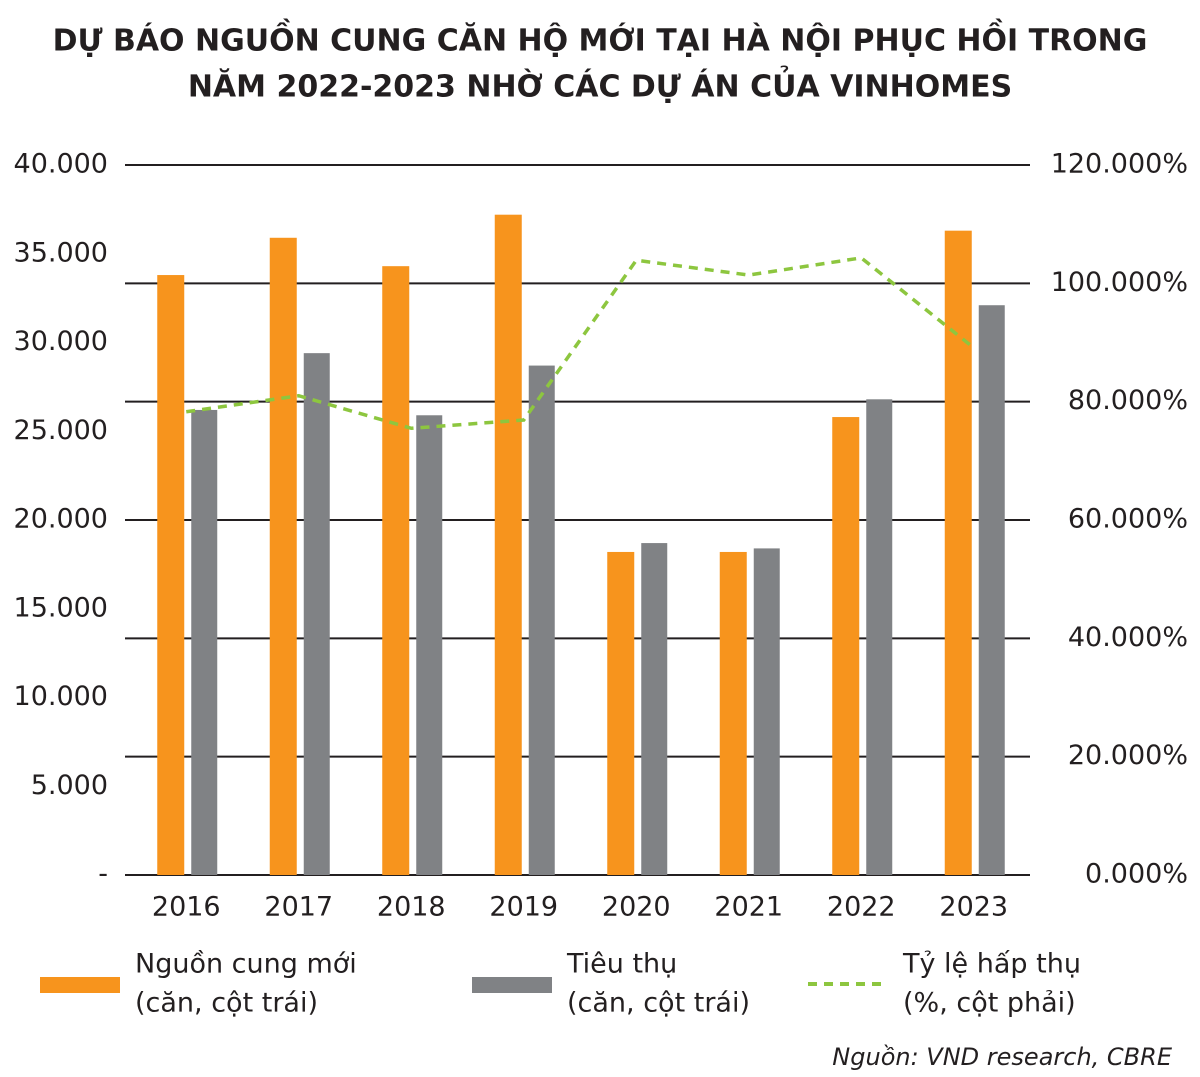 The width and height of the screenshot is (1200, 1077). I want to click on y2-tick-label: 60.000%, so click(1128, 519).